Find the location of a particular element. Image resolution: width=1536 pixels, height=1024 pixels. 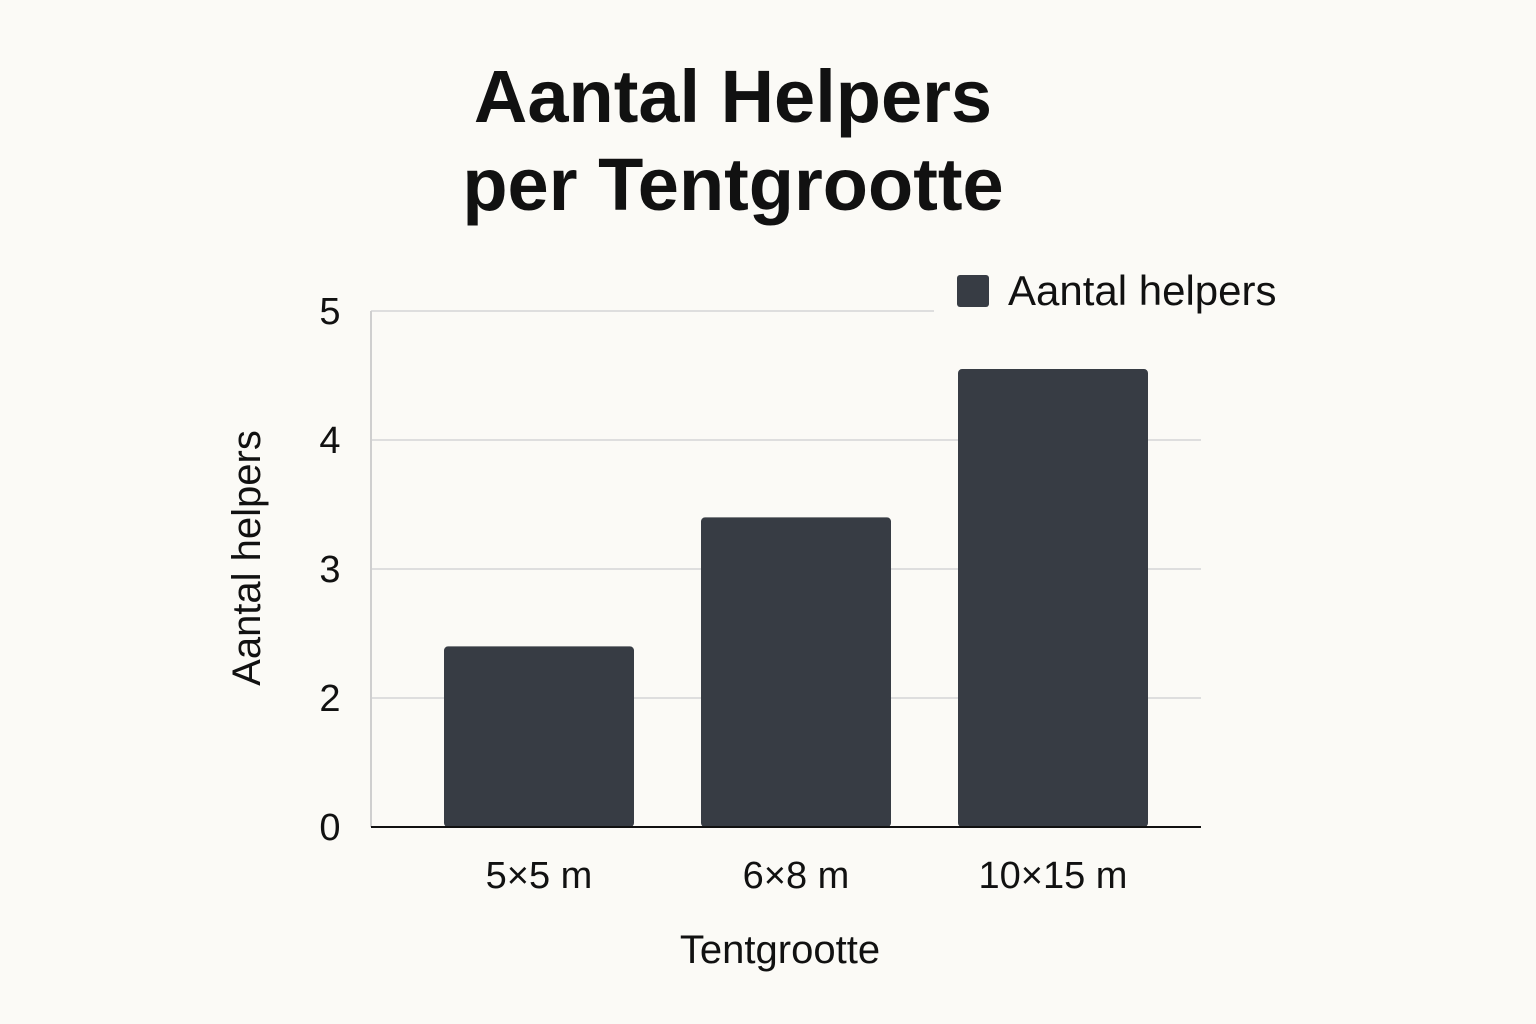

x-axis-categories: 5×5 m 6×8 m 10×15 m is located at coordinates (807, 876).